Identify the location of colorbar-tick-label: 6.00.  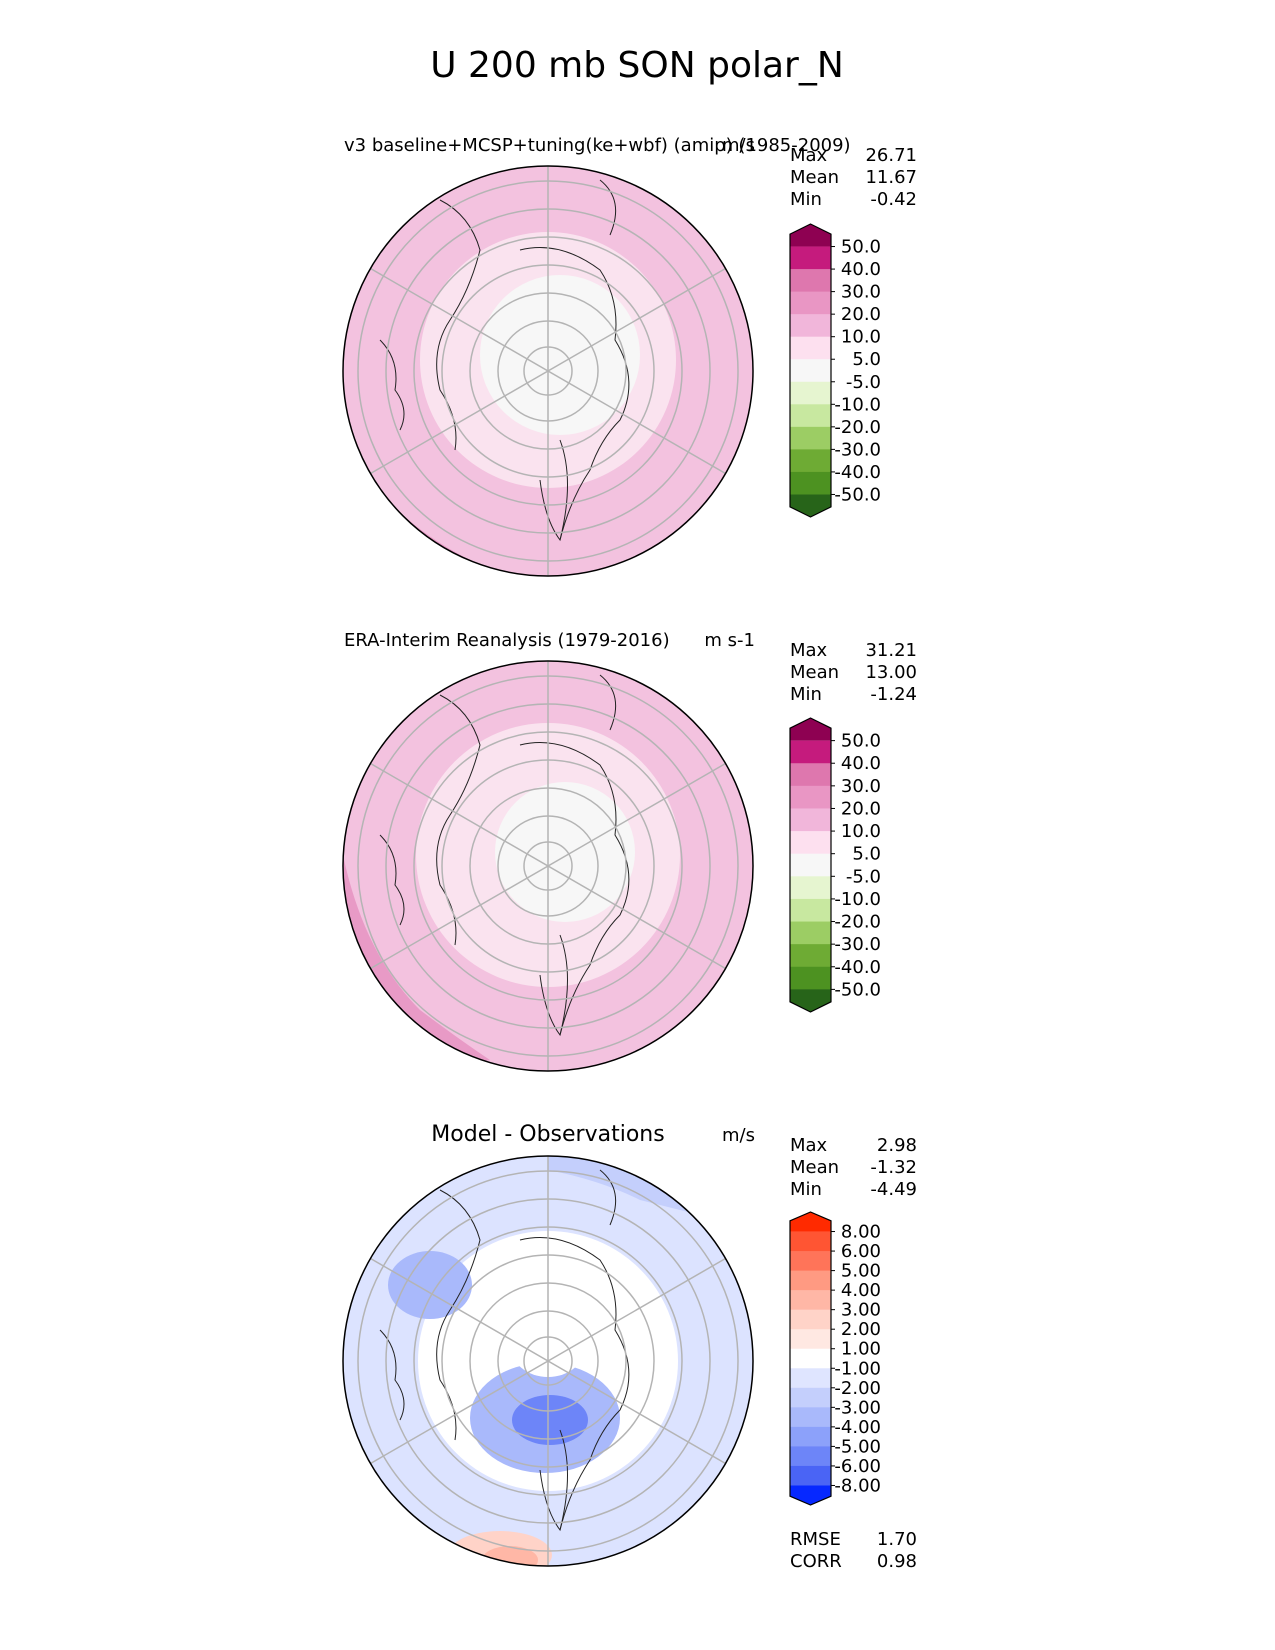
(861, 1251).